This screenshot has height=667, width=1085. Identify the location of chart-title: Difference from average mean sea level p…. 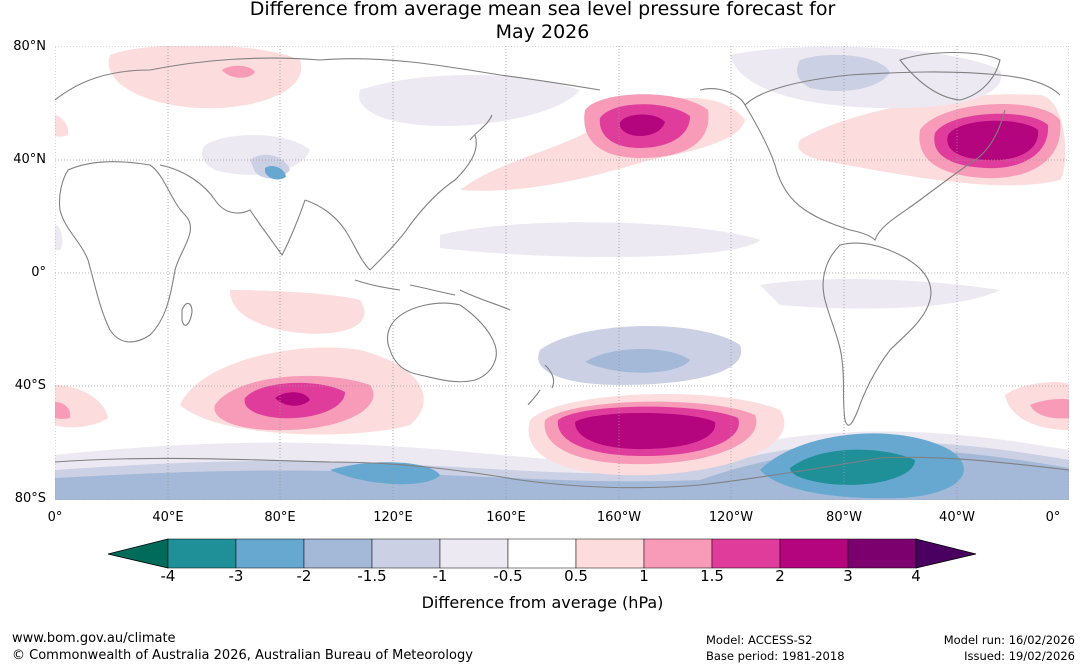
(542, 22).